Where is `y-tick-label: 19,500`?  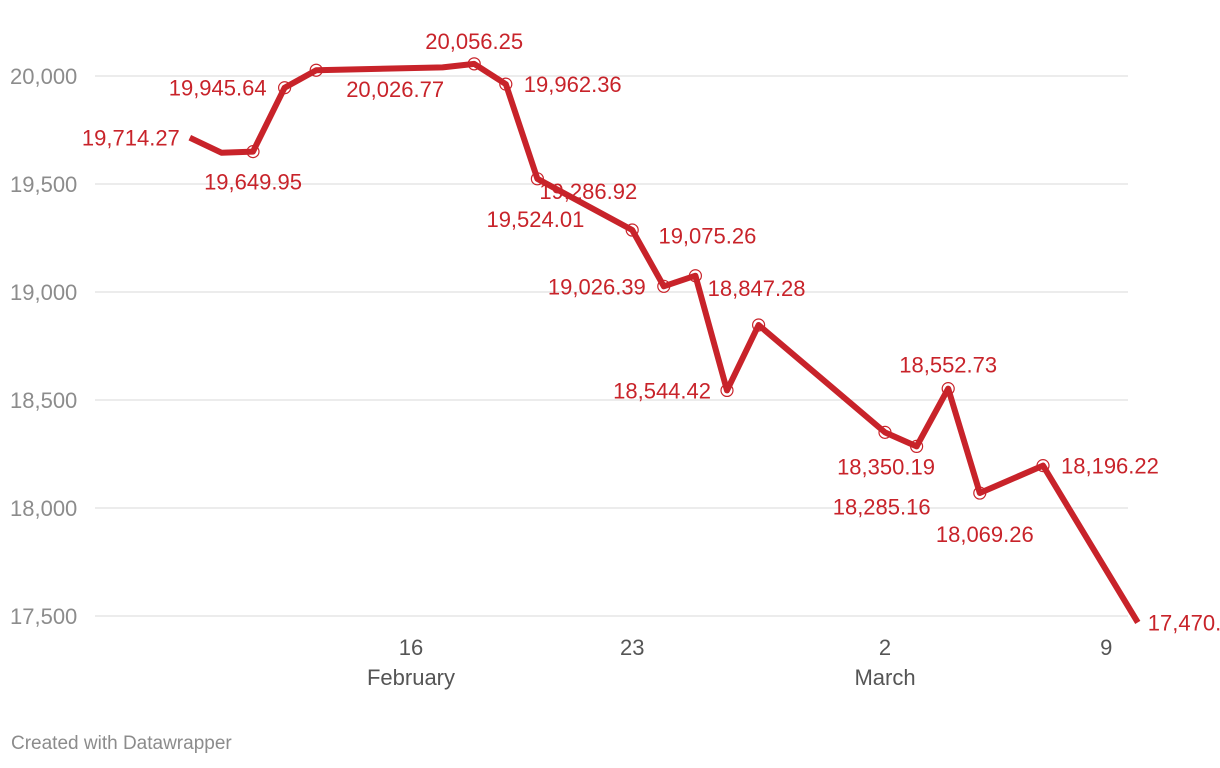
y-tick-label: 19,500 is located at coordinates (43, 184).